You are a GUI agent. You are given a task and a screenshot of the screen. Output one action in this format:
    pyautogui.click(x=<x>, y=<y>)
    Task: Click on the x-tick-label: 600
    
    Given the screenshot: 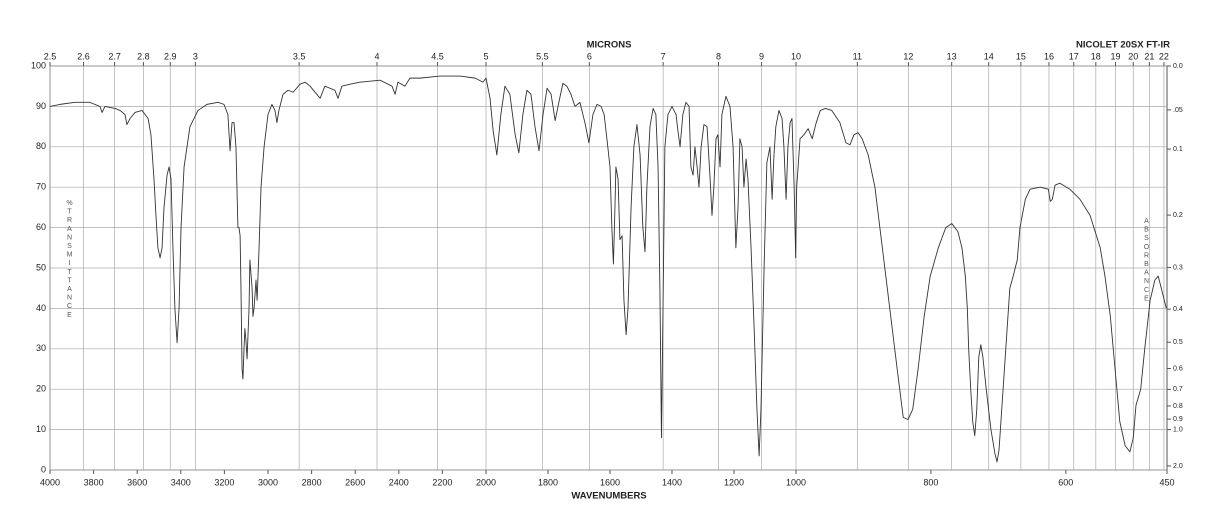 What is the action you would take?
    pyautogui.click(x=1065, y=482)
    